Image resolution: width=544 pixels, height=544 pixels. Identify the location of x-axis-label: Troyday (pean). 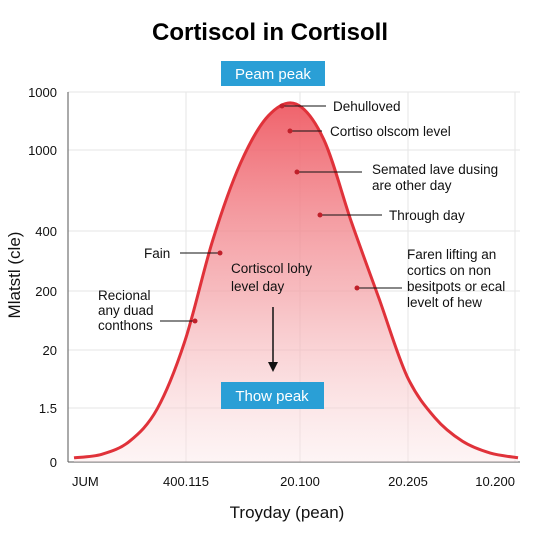
(287, 512).